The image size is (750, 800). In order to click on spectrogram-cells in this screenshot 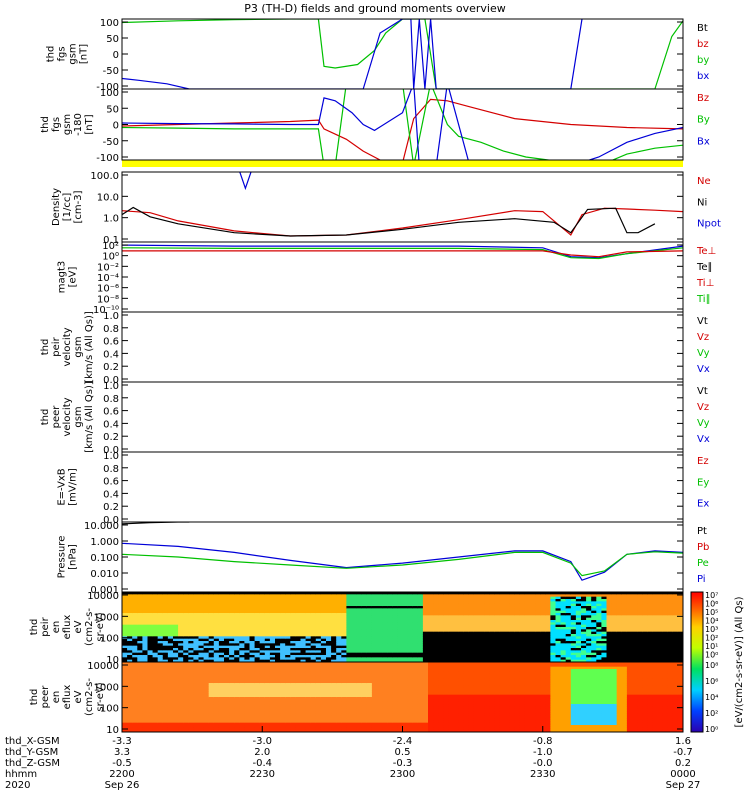, I will do `click(403, 627)`.